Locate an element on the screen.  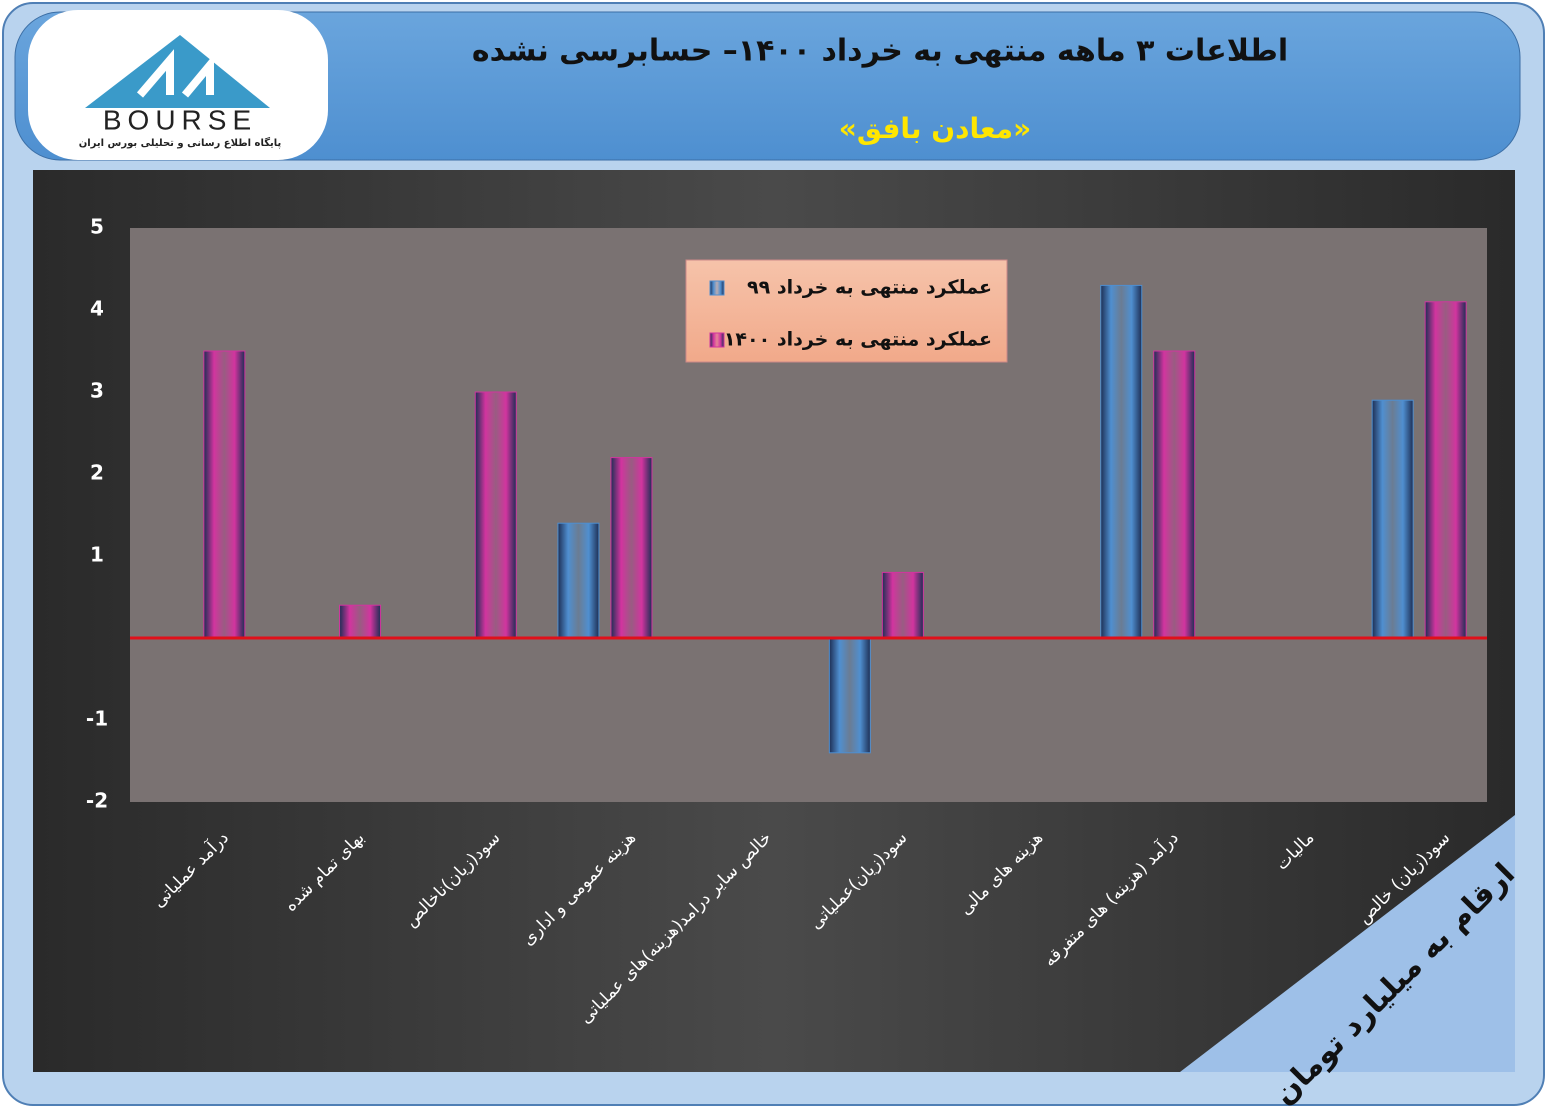
y-tick-label: 3 is located at coordinates (97, 391).